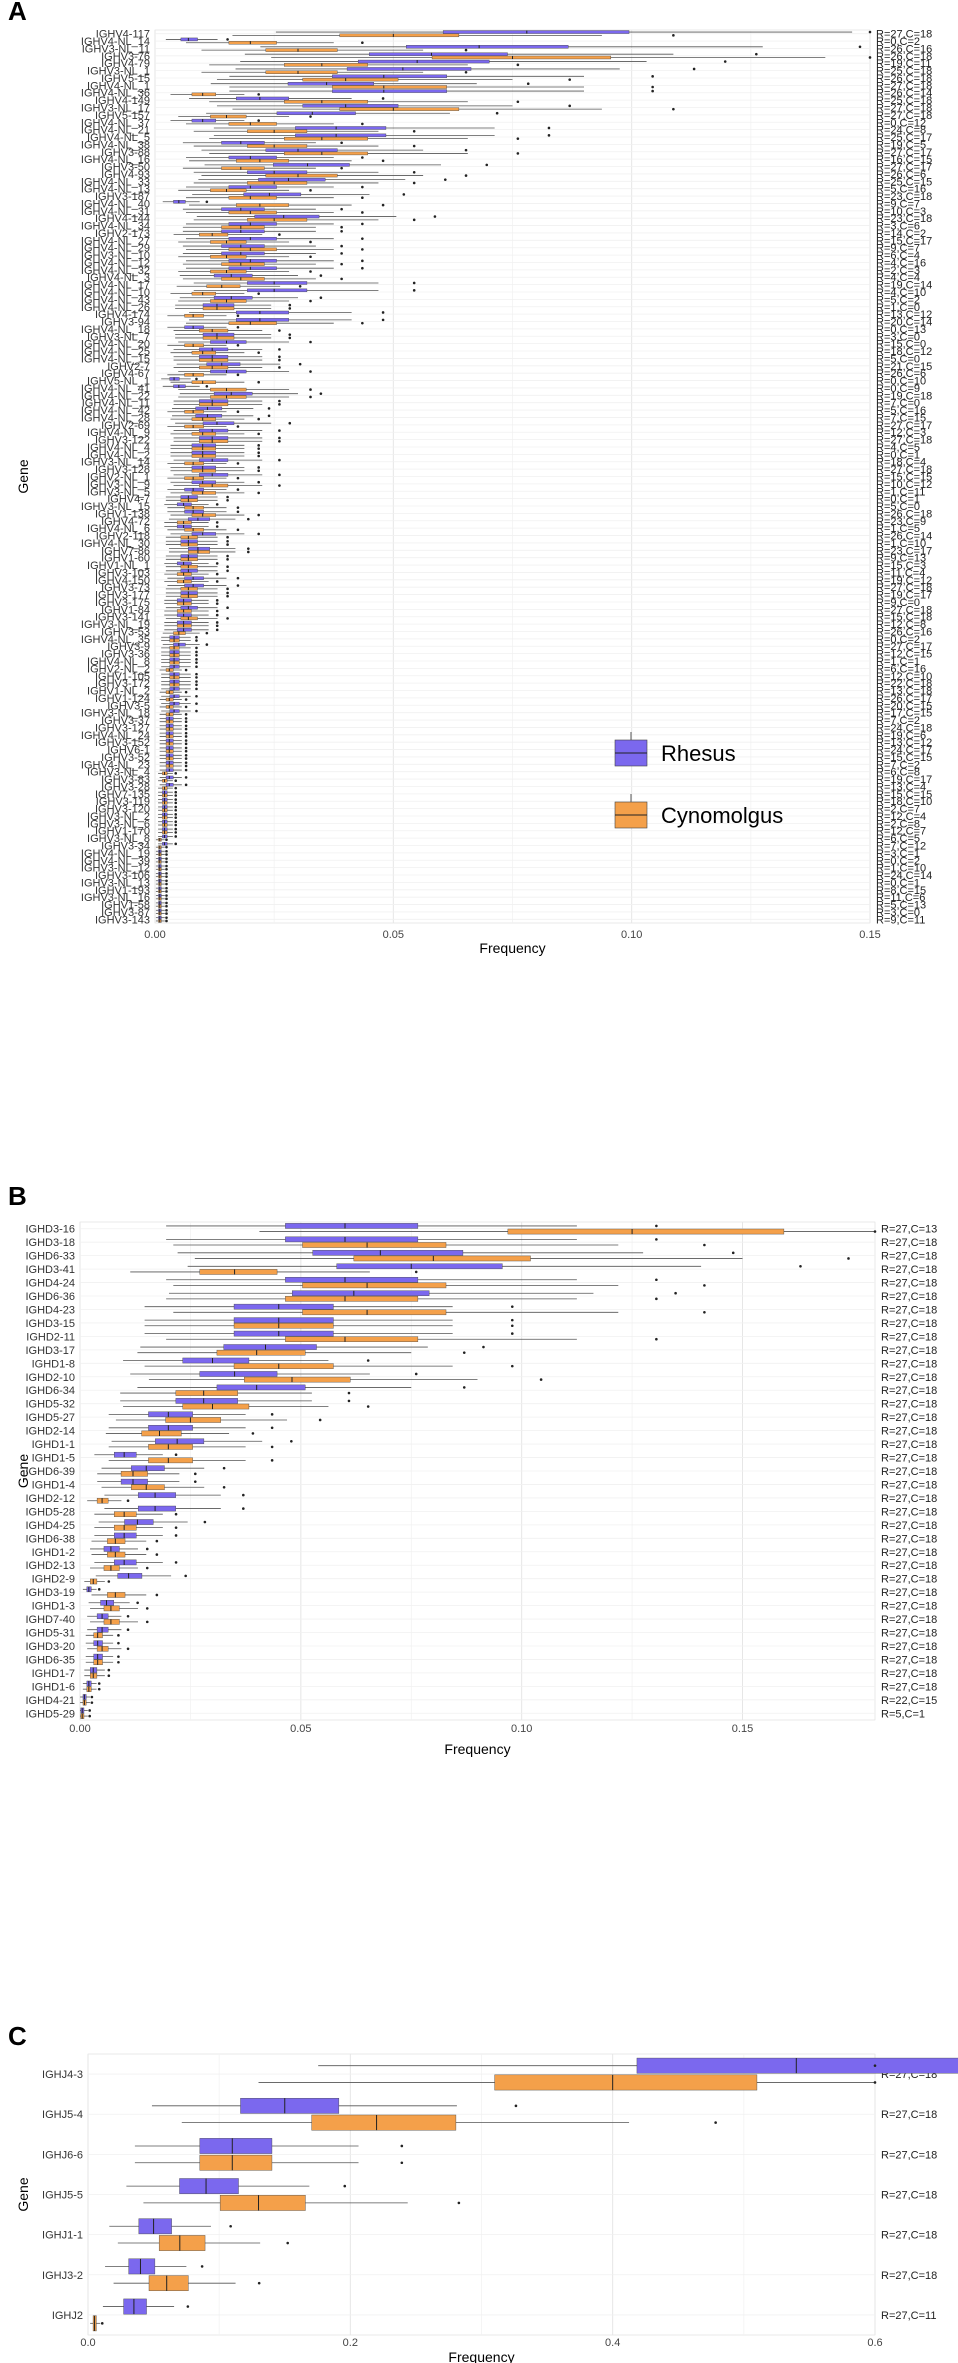 The image size is (958, 2363). What do you see at coordinates (612, 2343) in the screenshot?
I see `x-tick-label: 0.4` at bounding box center [612, 2343].